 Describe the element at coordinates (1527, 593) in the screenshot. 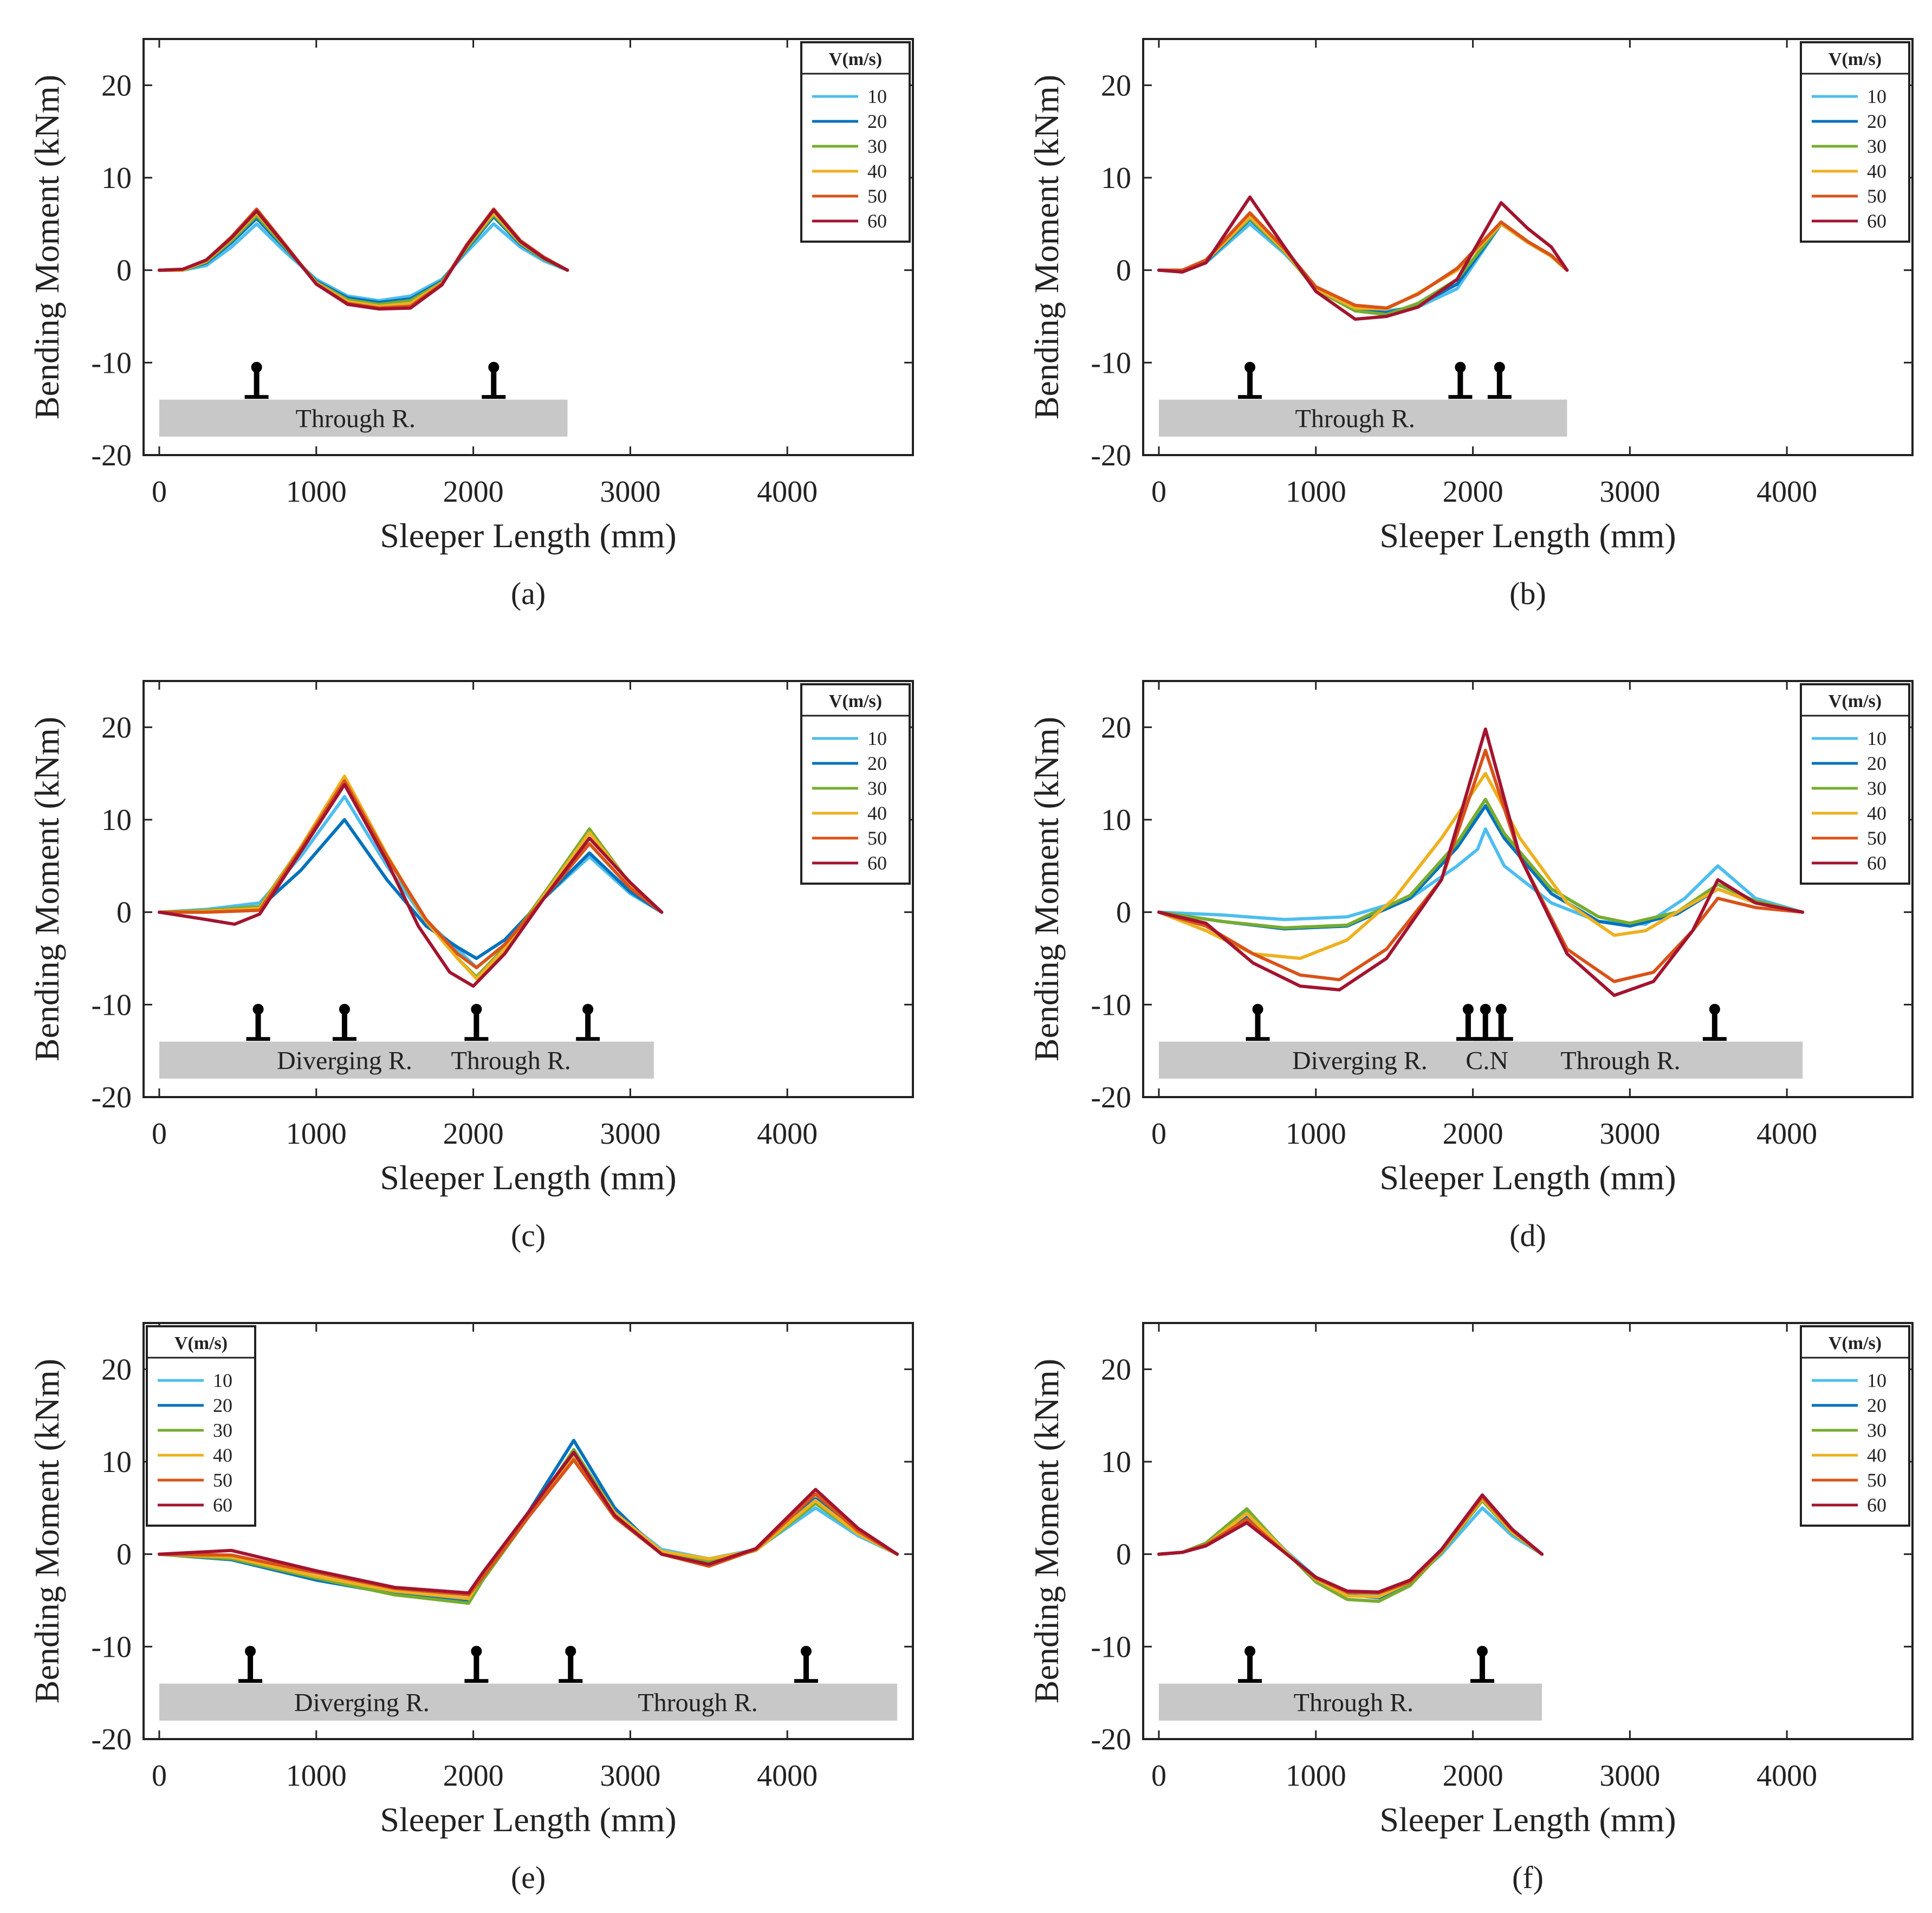

I see `panel-caption: (b)` at that location.